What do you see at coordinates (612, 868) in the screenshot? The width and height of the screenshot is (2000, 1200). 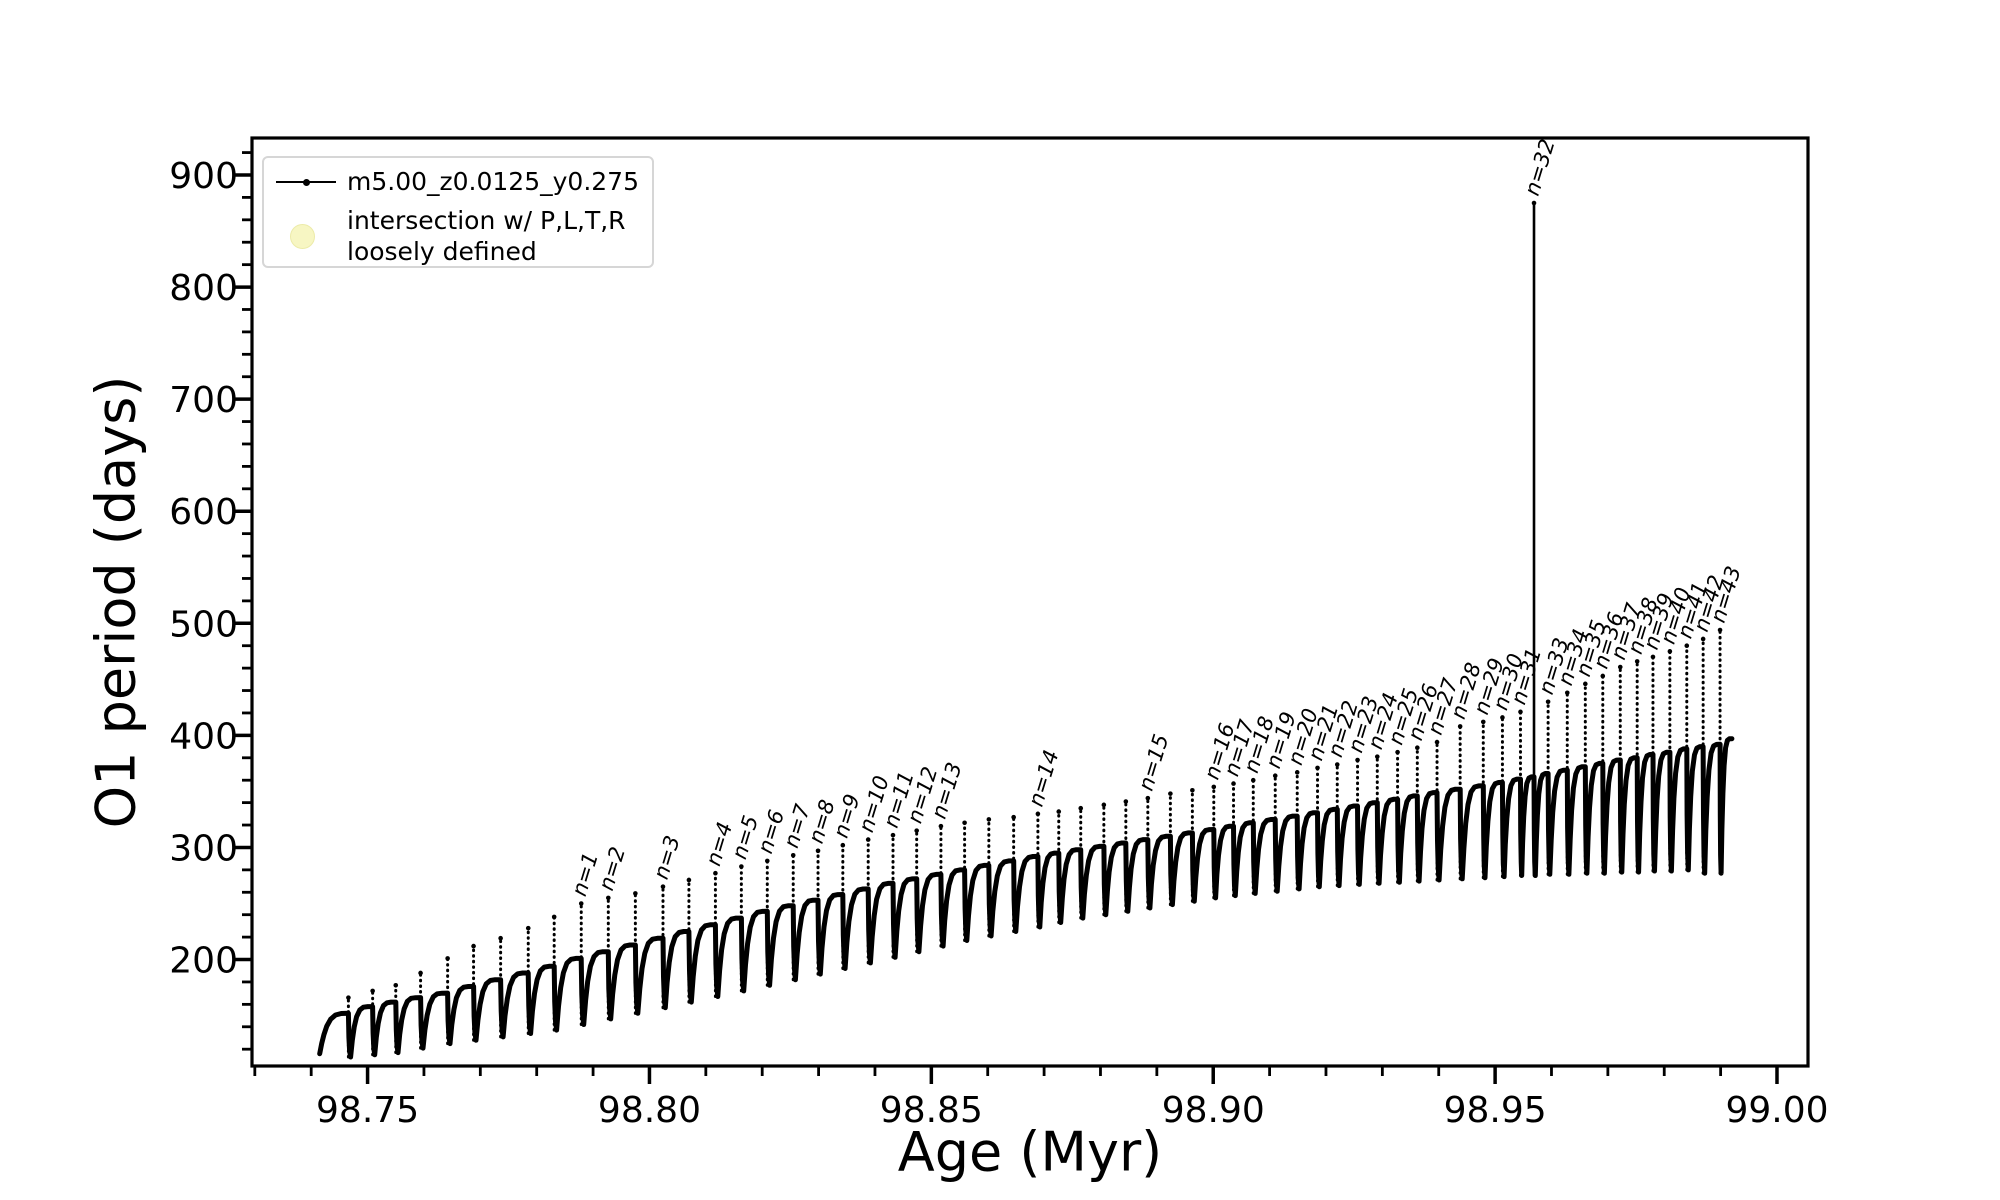 I see `peak-annotation: n=2` at bounding box center [612, 868].